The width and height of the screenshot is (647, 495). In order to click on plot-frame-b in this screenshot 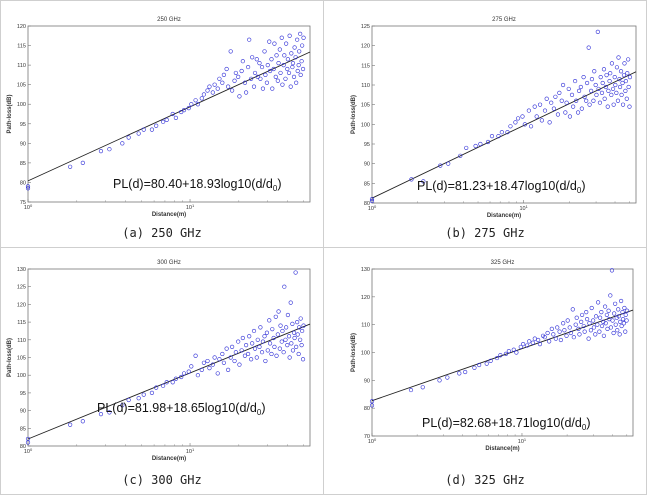, I will do `click(504, 114)`.